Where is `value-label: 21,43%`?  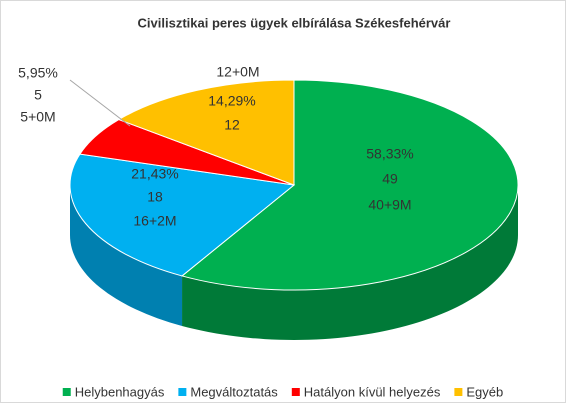 value-label: 21,43% is located at coordinates (154, 174).